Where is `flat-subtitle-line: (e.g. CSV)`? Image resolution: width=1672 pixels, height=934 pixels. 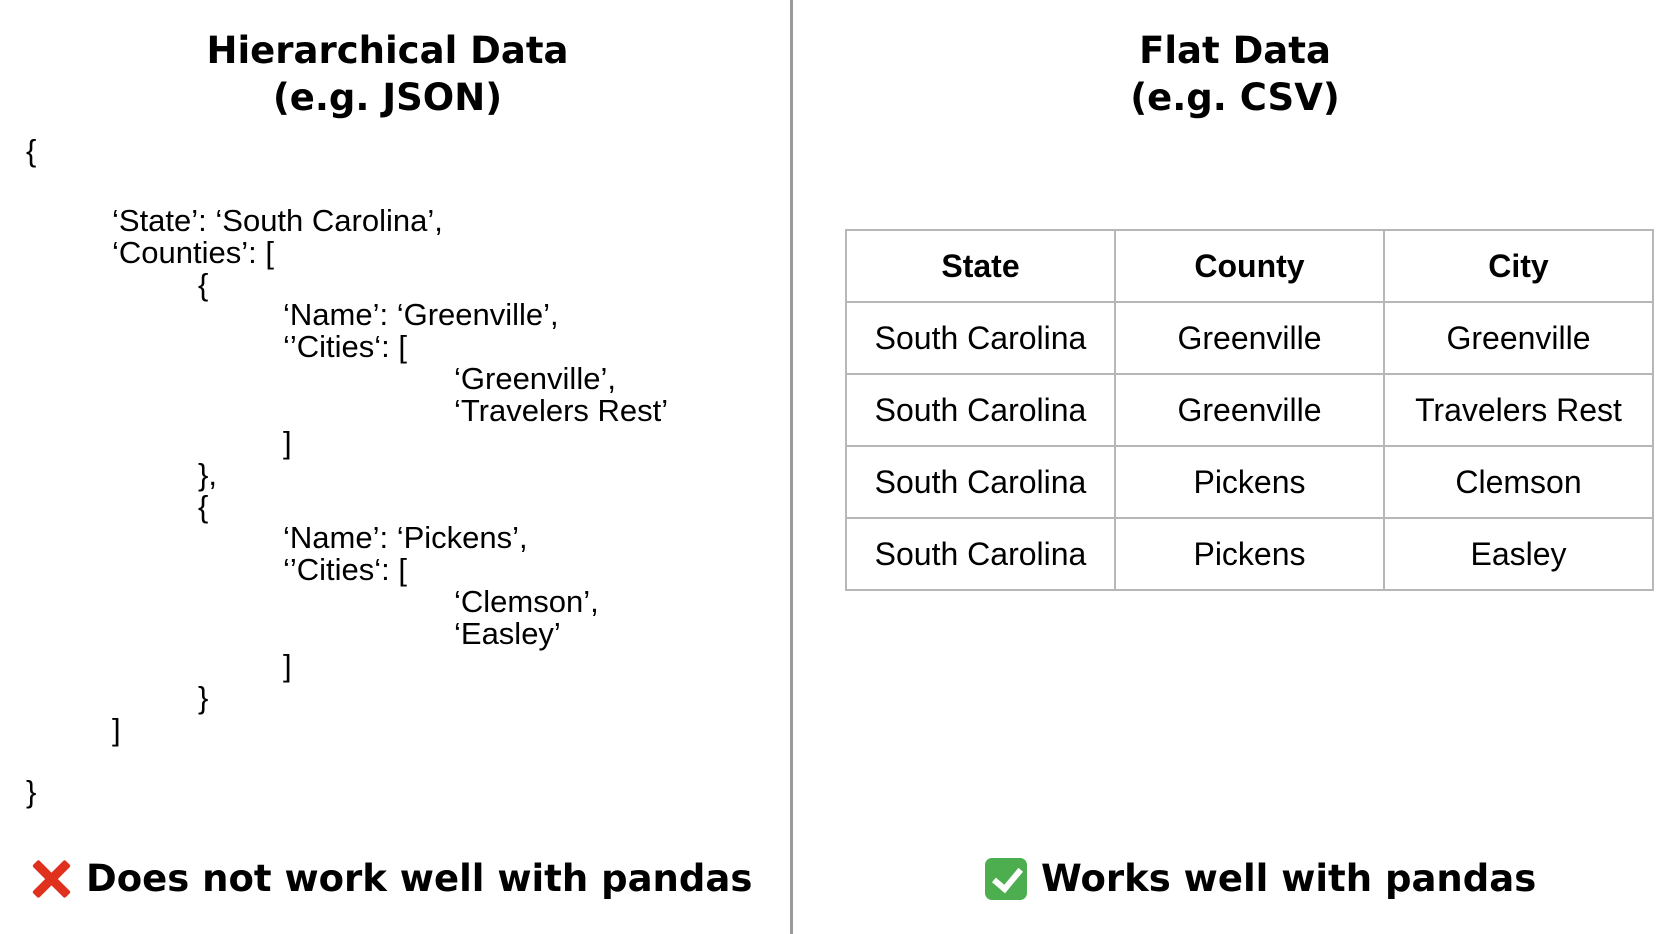
flat-subtitle-line: (e.g. CSV) is located at coordinates (1235, 97).